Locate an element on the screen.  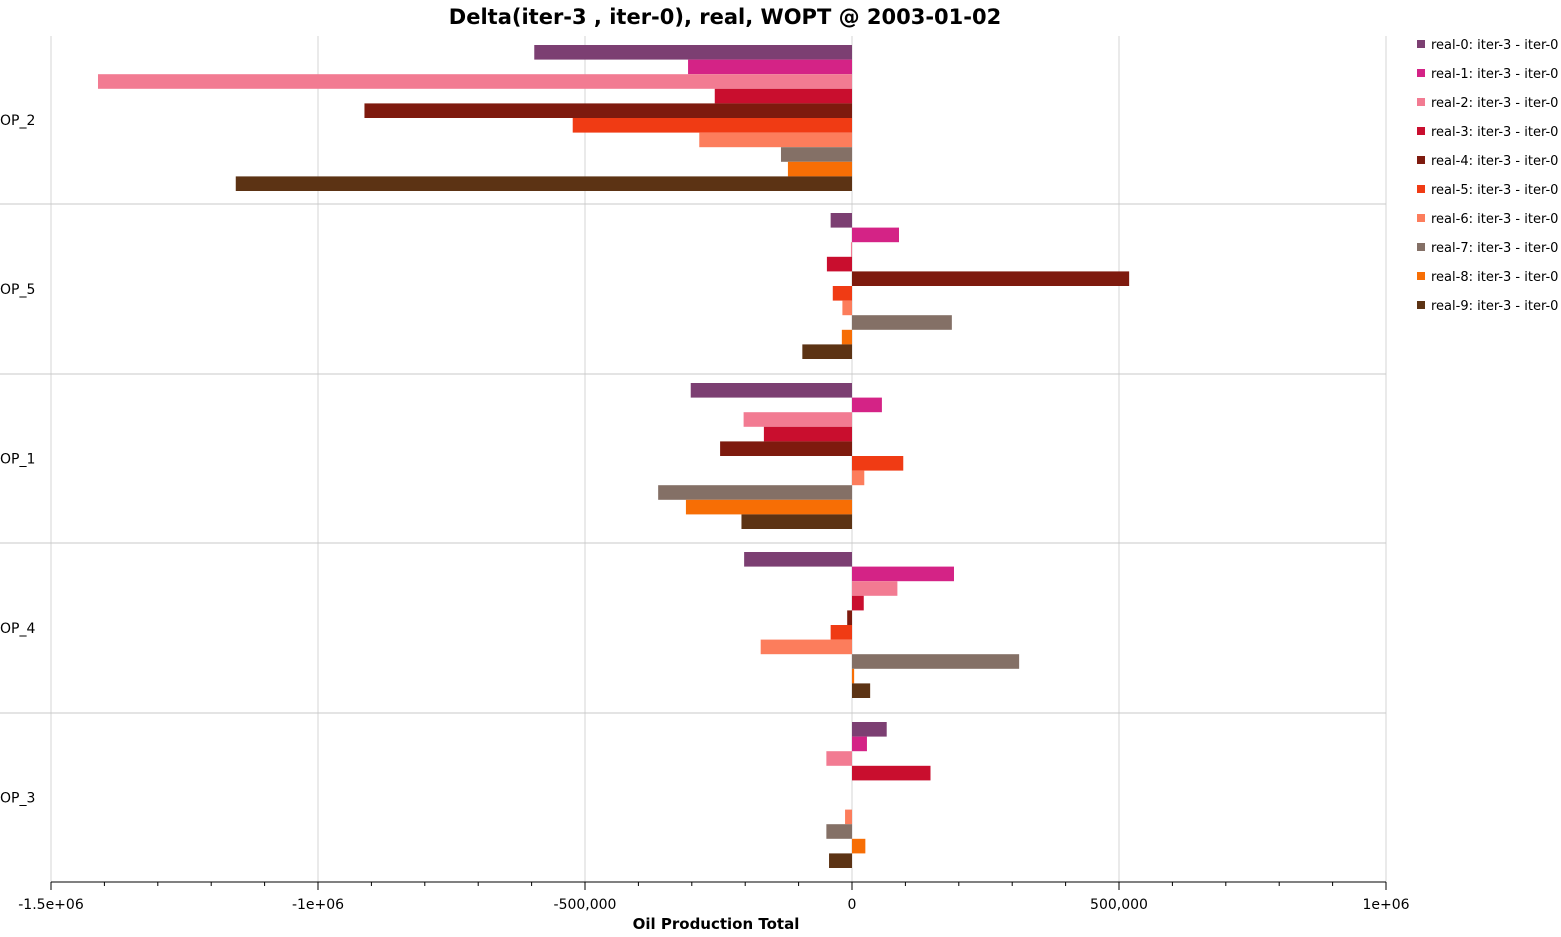
legend-label: real-2: iter-3 - iter-0 is located at coordinates (1494, 103).